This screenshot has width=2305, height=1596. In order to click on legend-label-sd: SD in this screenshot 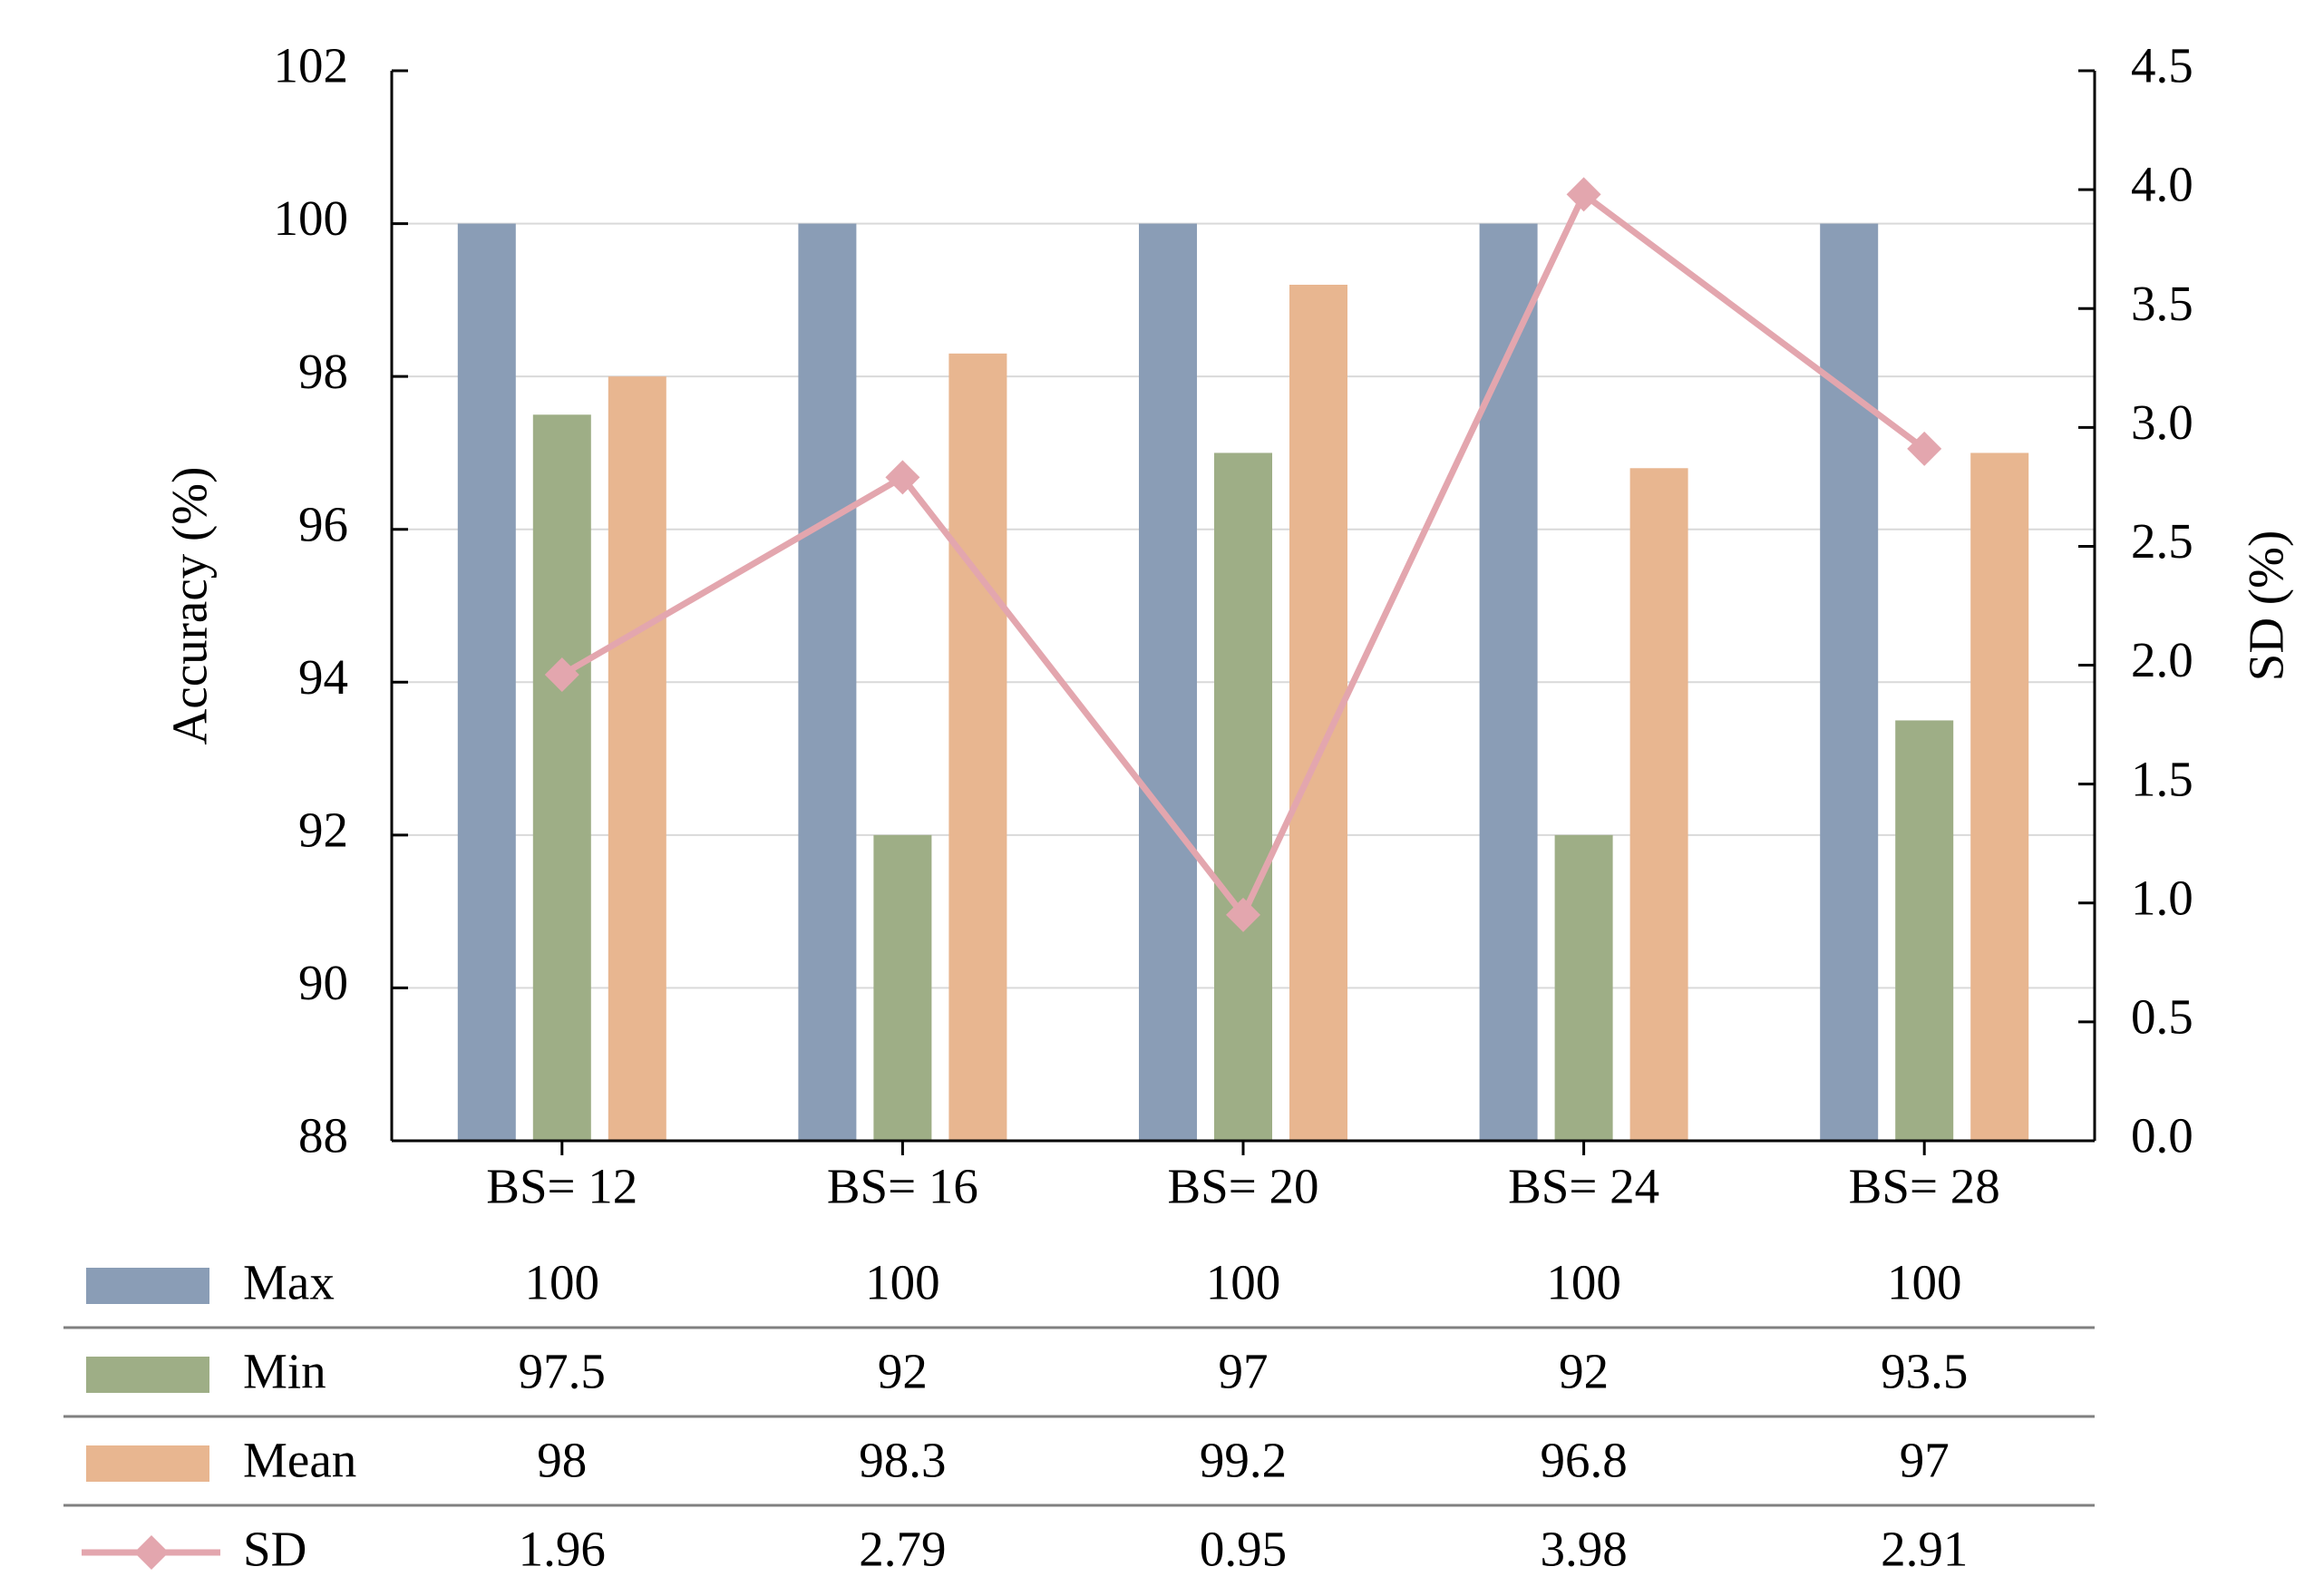, I will do `click(274, 1549)`.